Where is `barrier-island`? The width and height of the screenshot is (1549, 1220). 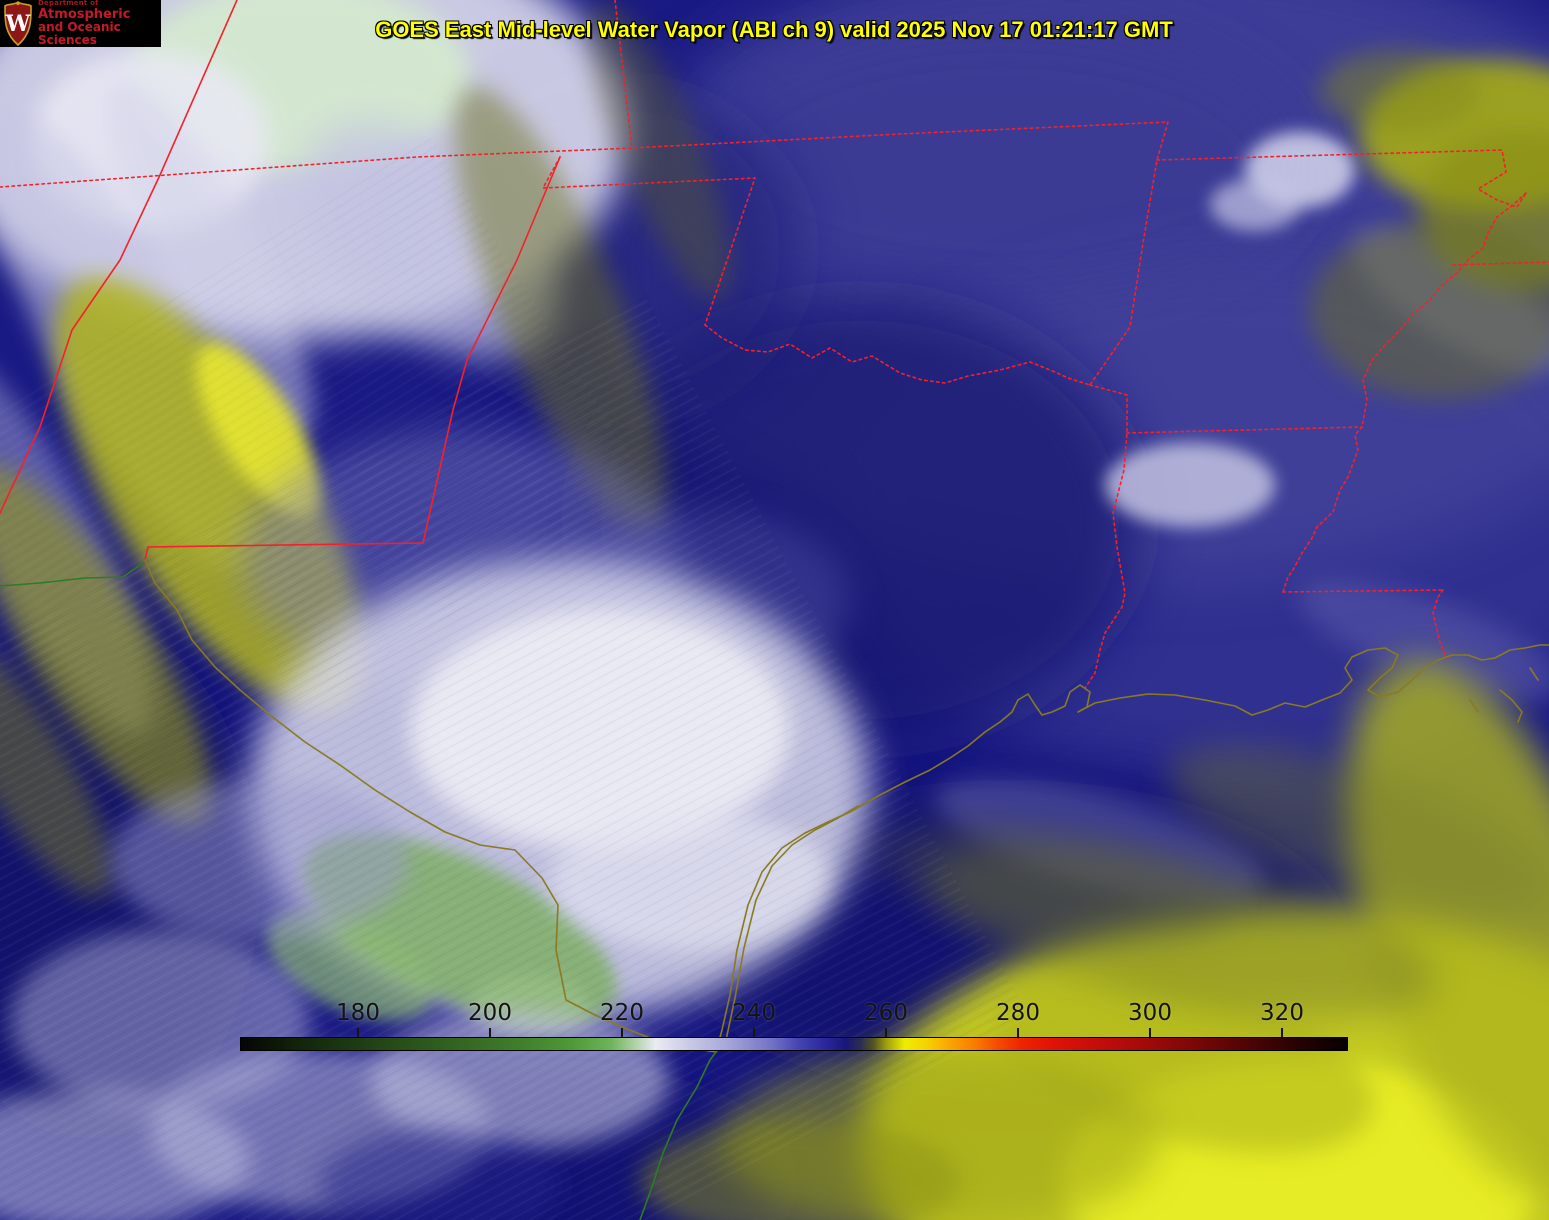
barrier-island is located at coordinates (787, 929).